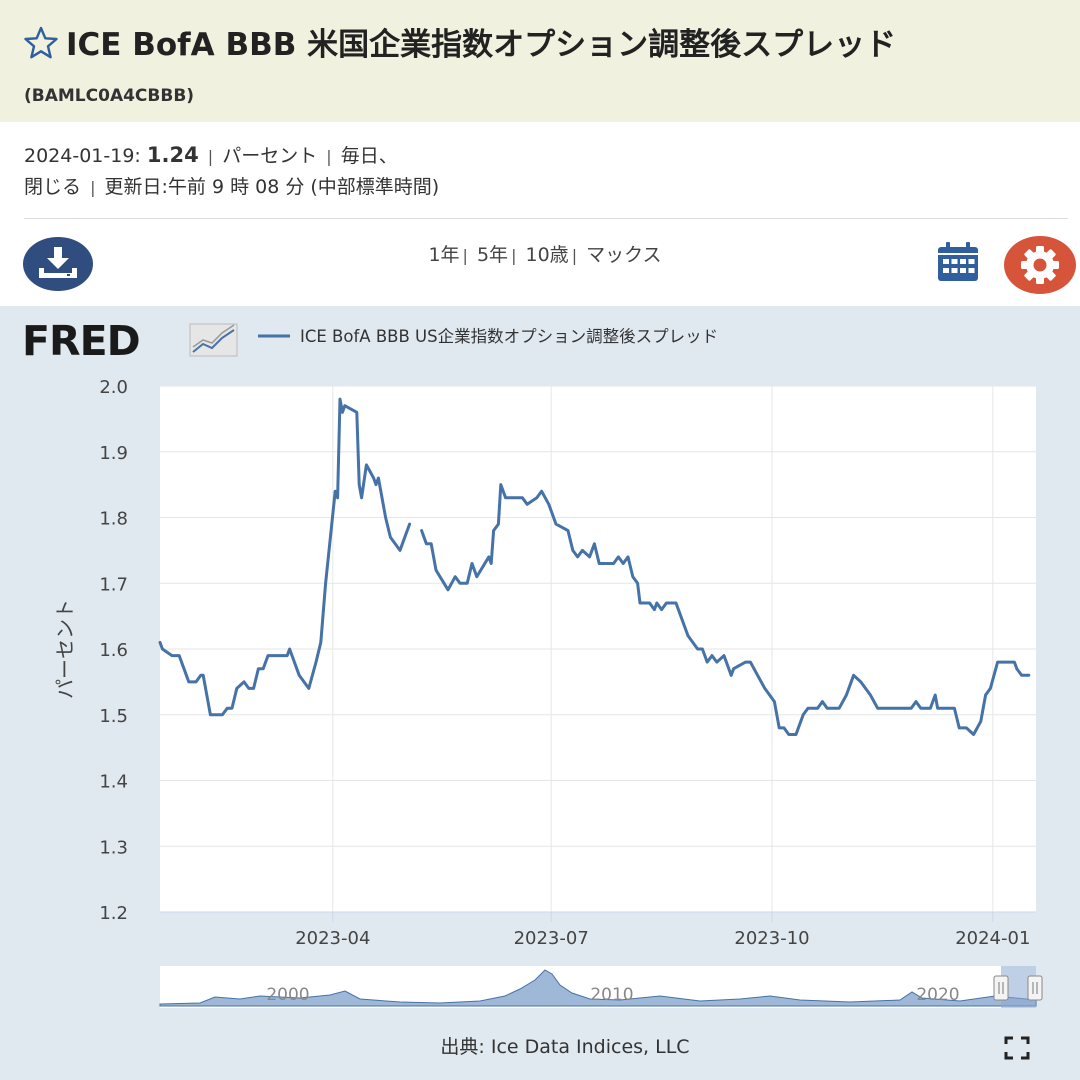  Describe the element at coordinates (1001, 988) in the screenshot. I see `navigator-handle-left` at that location.